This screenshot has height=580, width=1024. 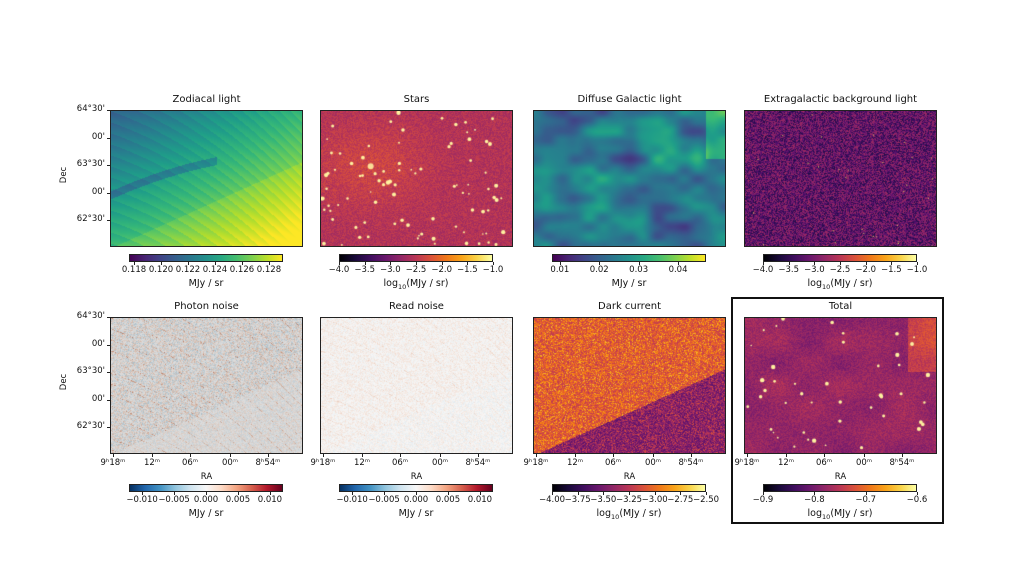 I want to click on colorbar-tick-label: −2.5, so click(x=840, y=270).